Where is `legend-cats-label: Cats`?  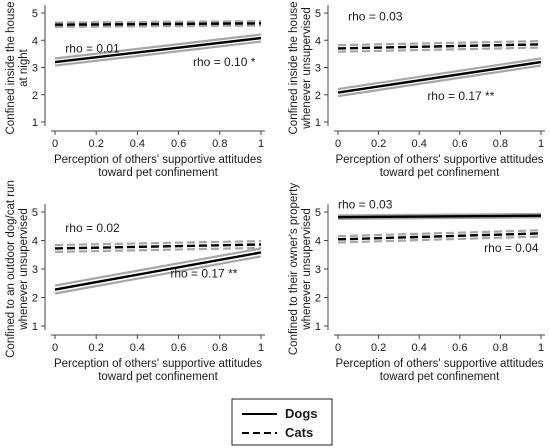
legend-cats-label: Cats is located at coordinates (299, 432).